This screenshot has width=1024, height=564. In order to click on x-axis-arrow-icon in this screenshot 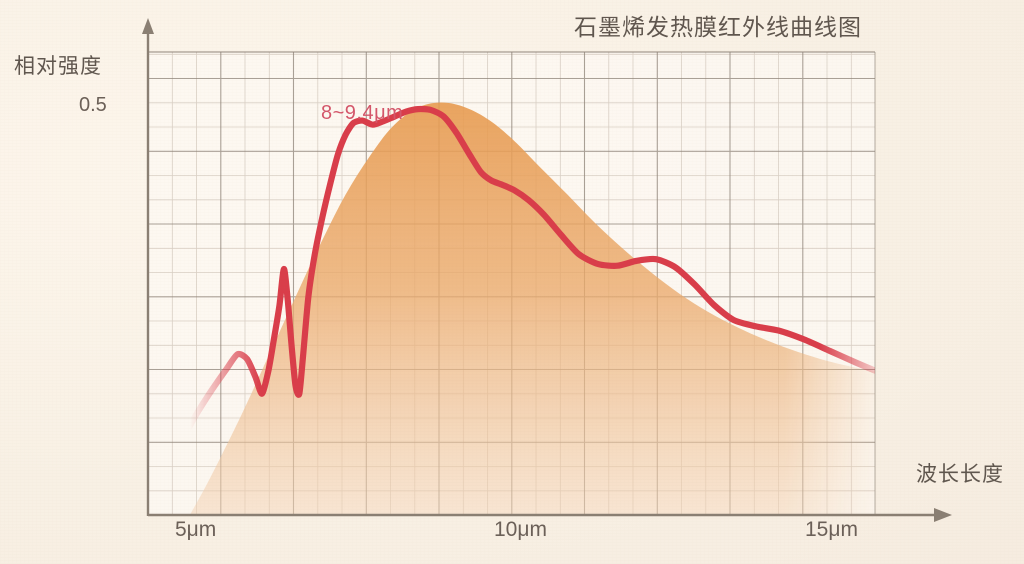, I will do `click(943, 515)`.